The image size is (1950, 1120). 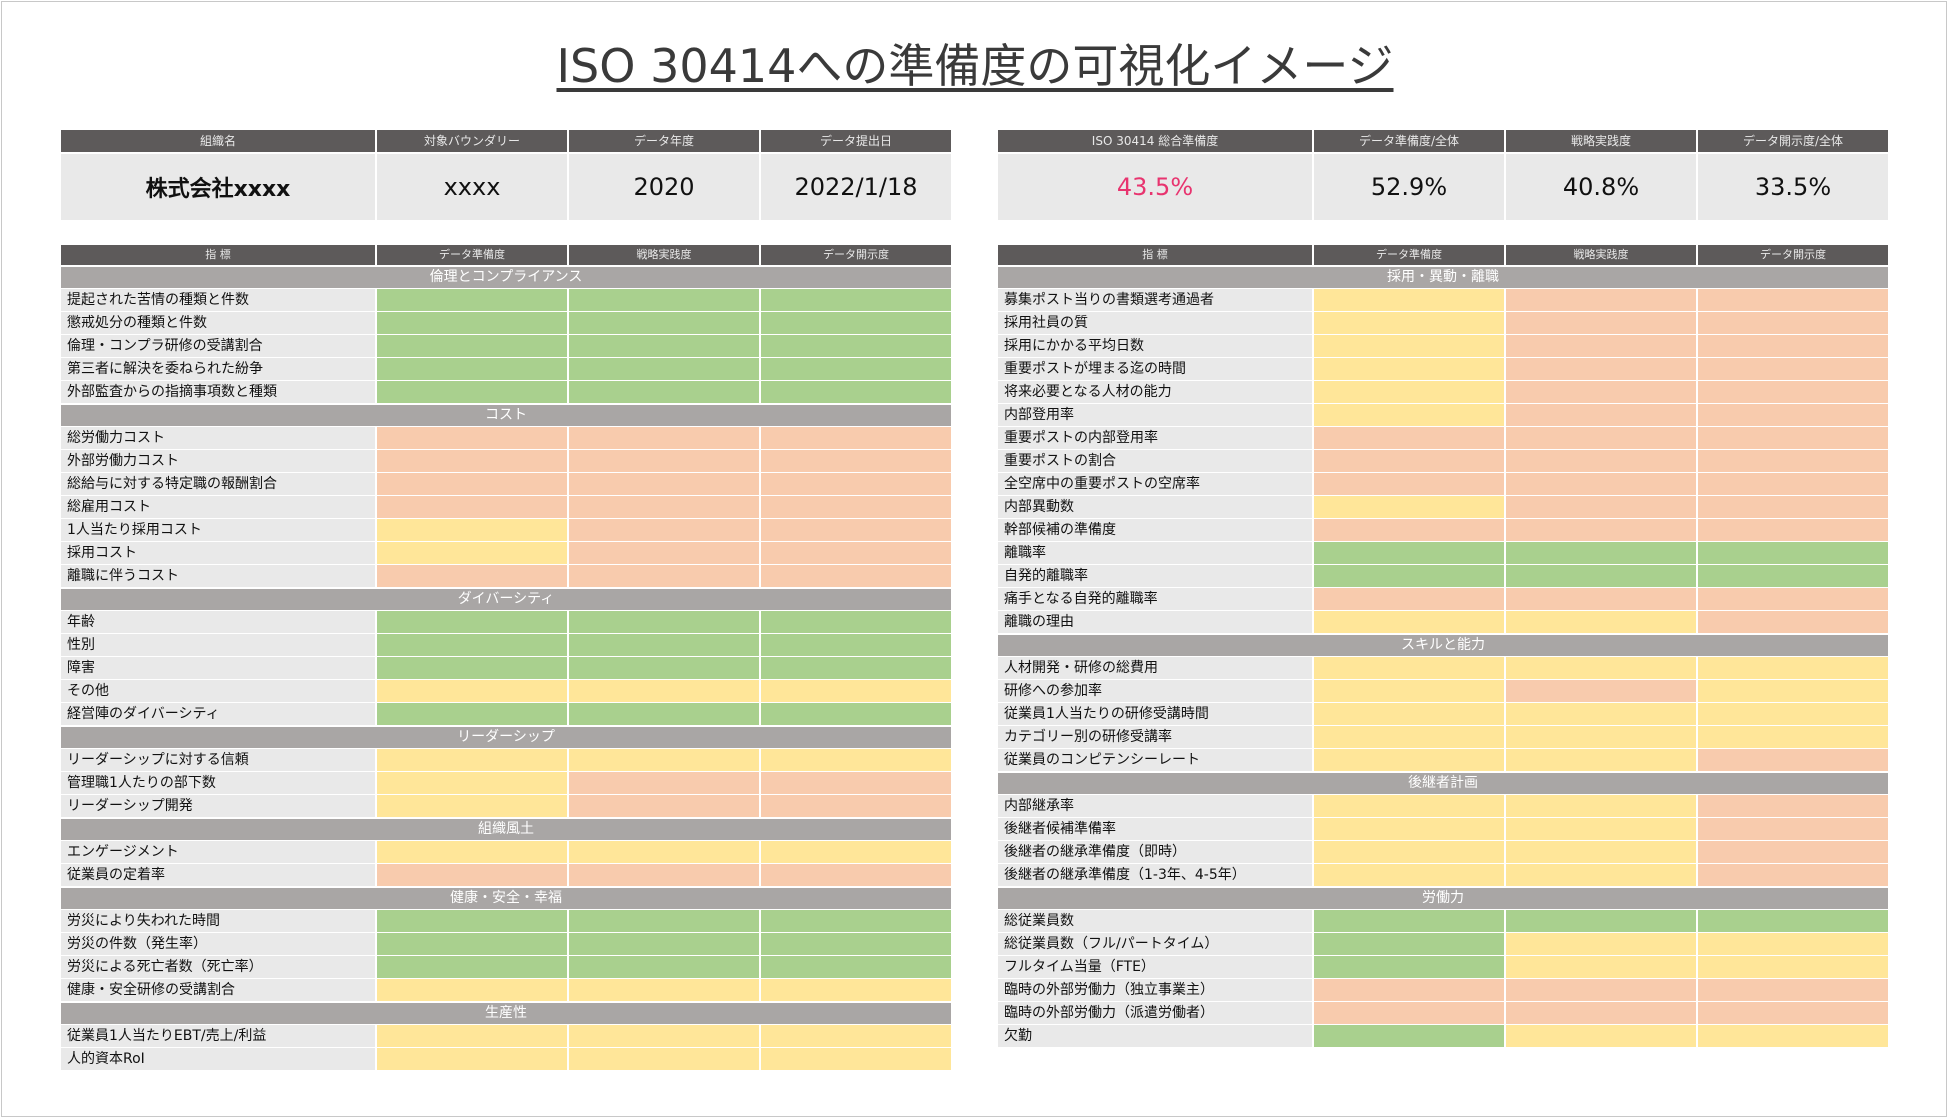 What do you see at coordinates (1155, 1012) in the screenshot?
I see `metric-label: 臨時の外部労働力（派遣労働者）` at bounding box center [1155, 1012].